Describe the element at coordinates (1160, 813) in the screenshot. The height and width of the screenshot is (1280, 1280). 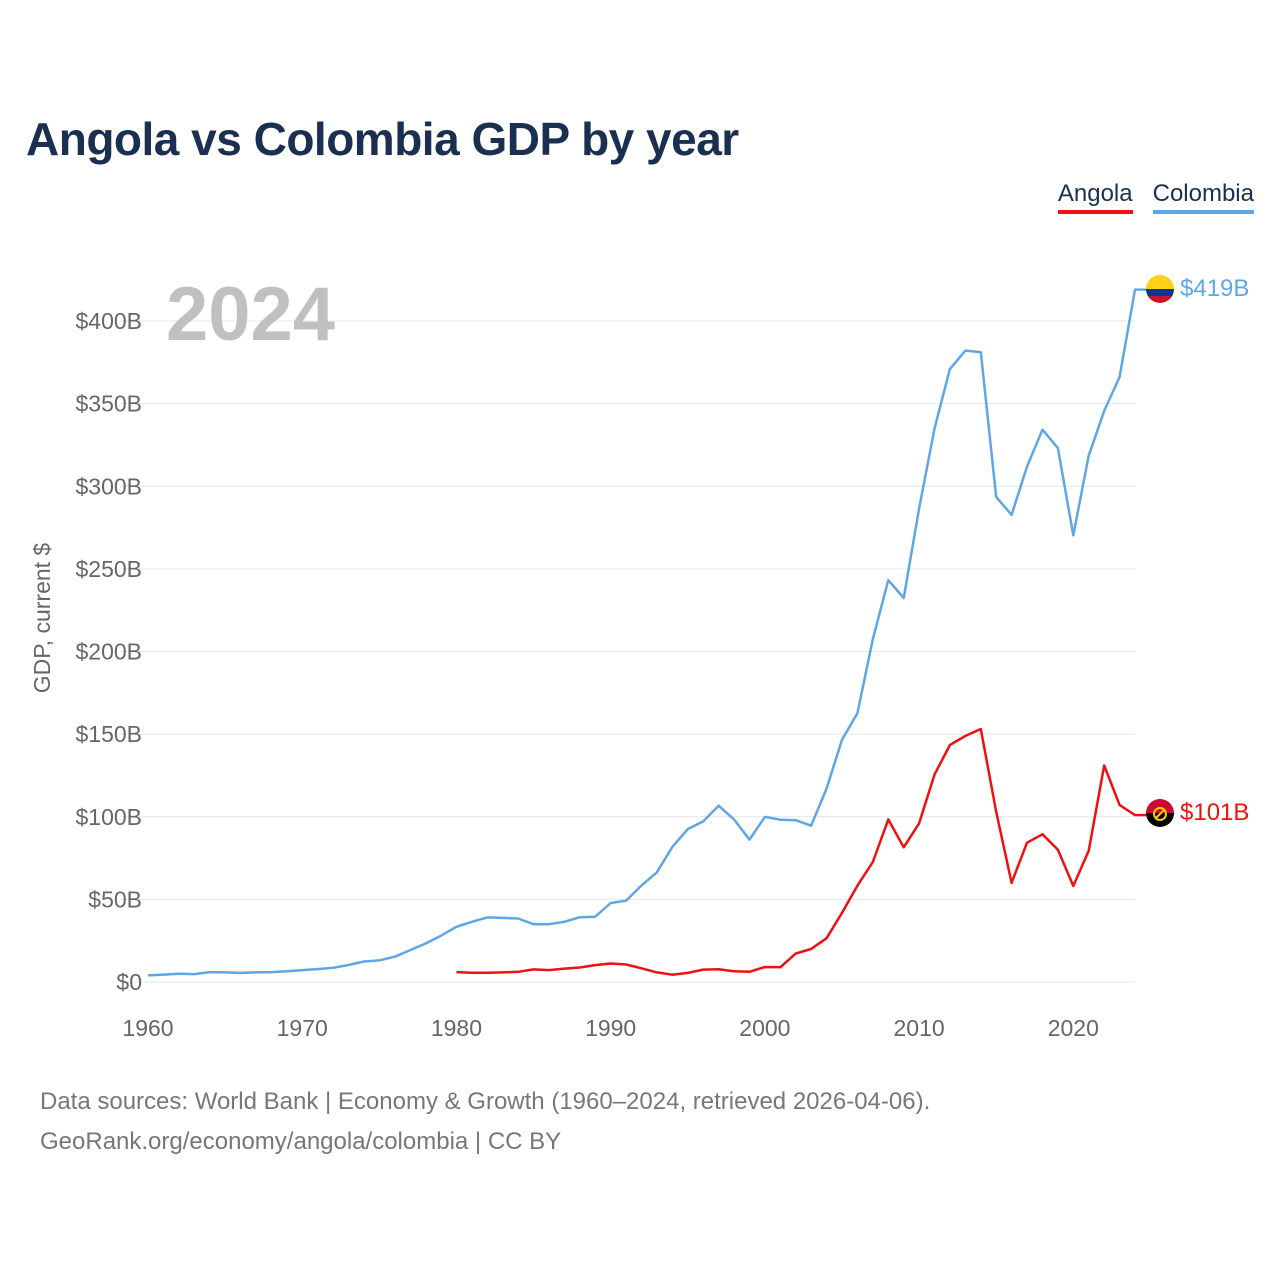
I see `angola-flag-icon` at that location.